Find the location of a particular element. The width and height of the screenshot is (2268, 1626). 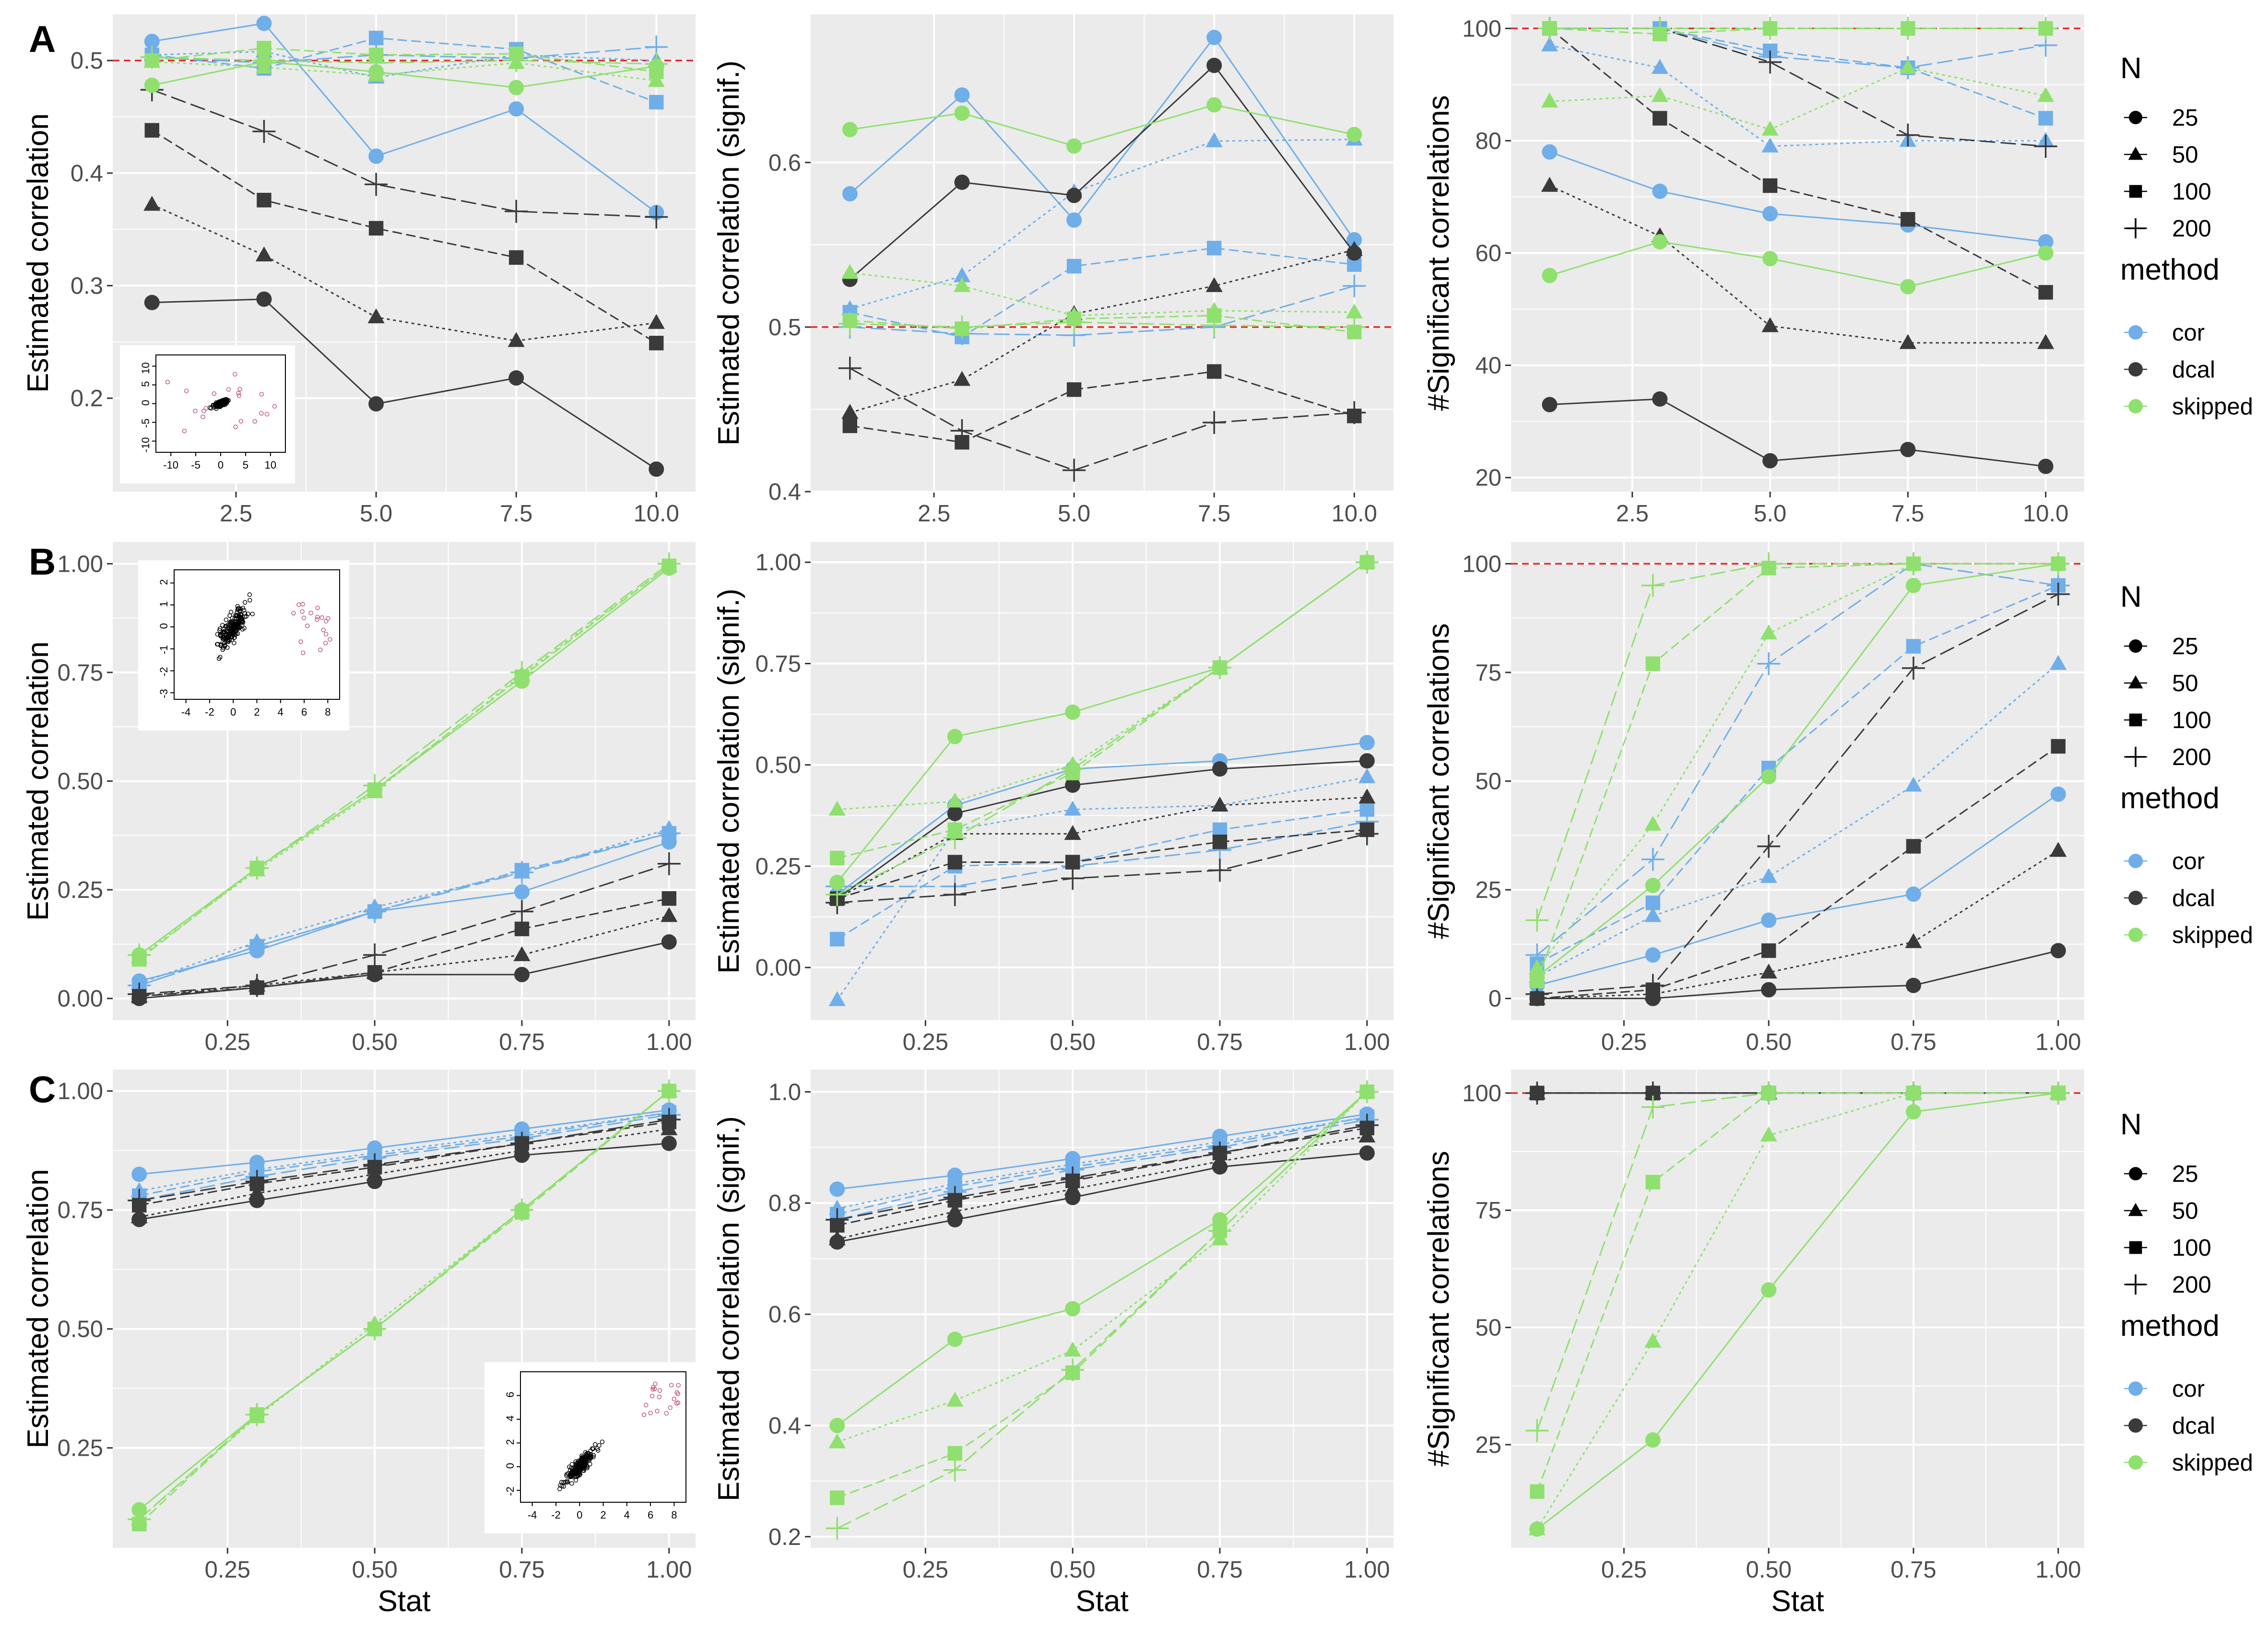

x-tick-label: 0.75 is located at coordinates (1219, 1042).